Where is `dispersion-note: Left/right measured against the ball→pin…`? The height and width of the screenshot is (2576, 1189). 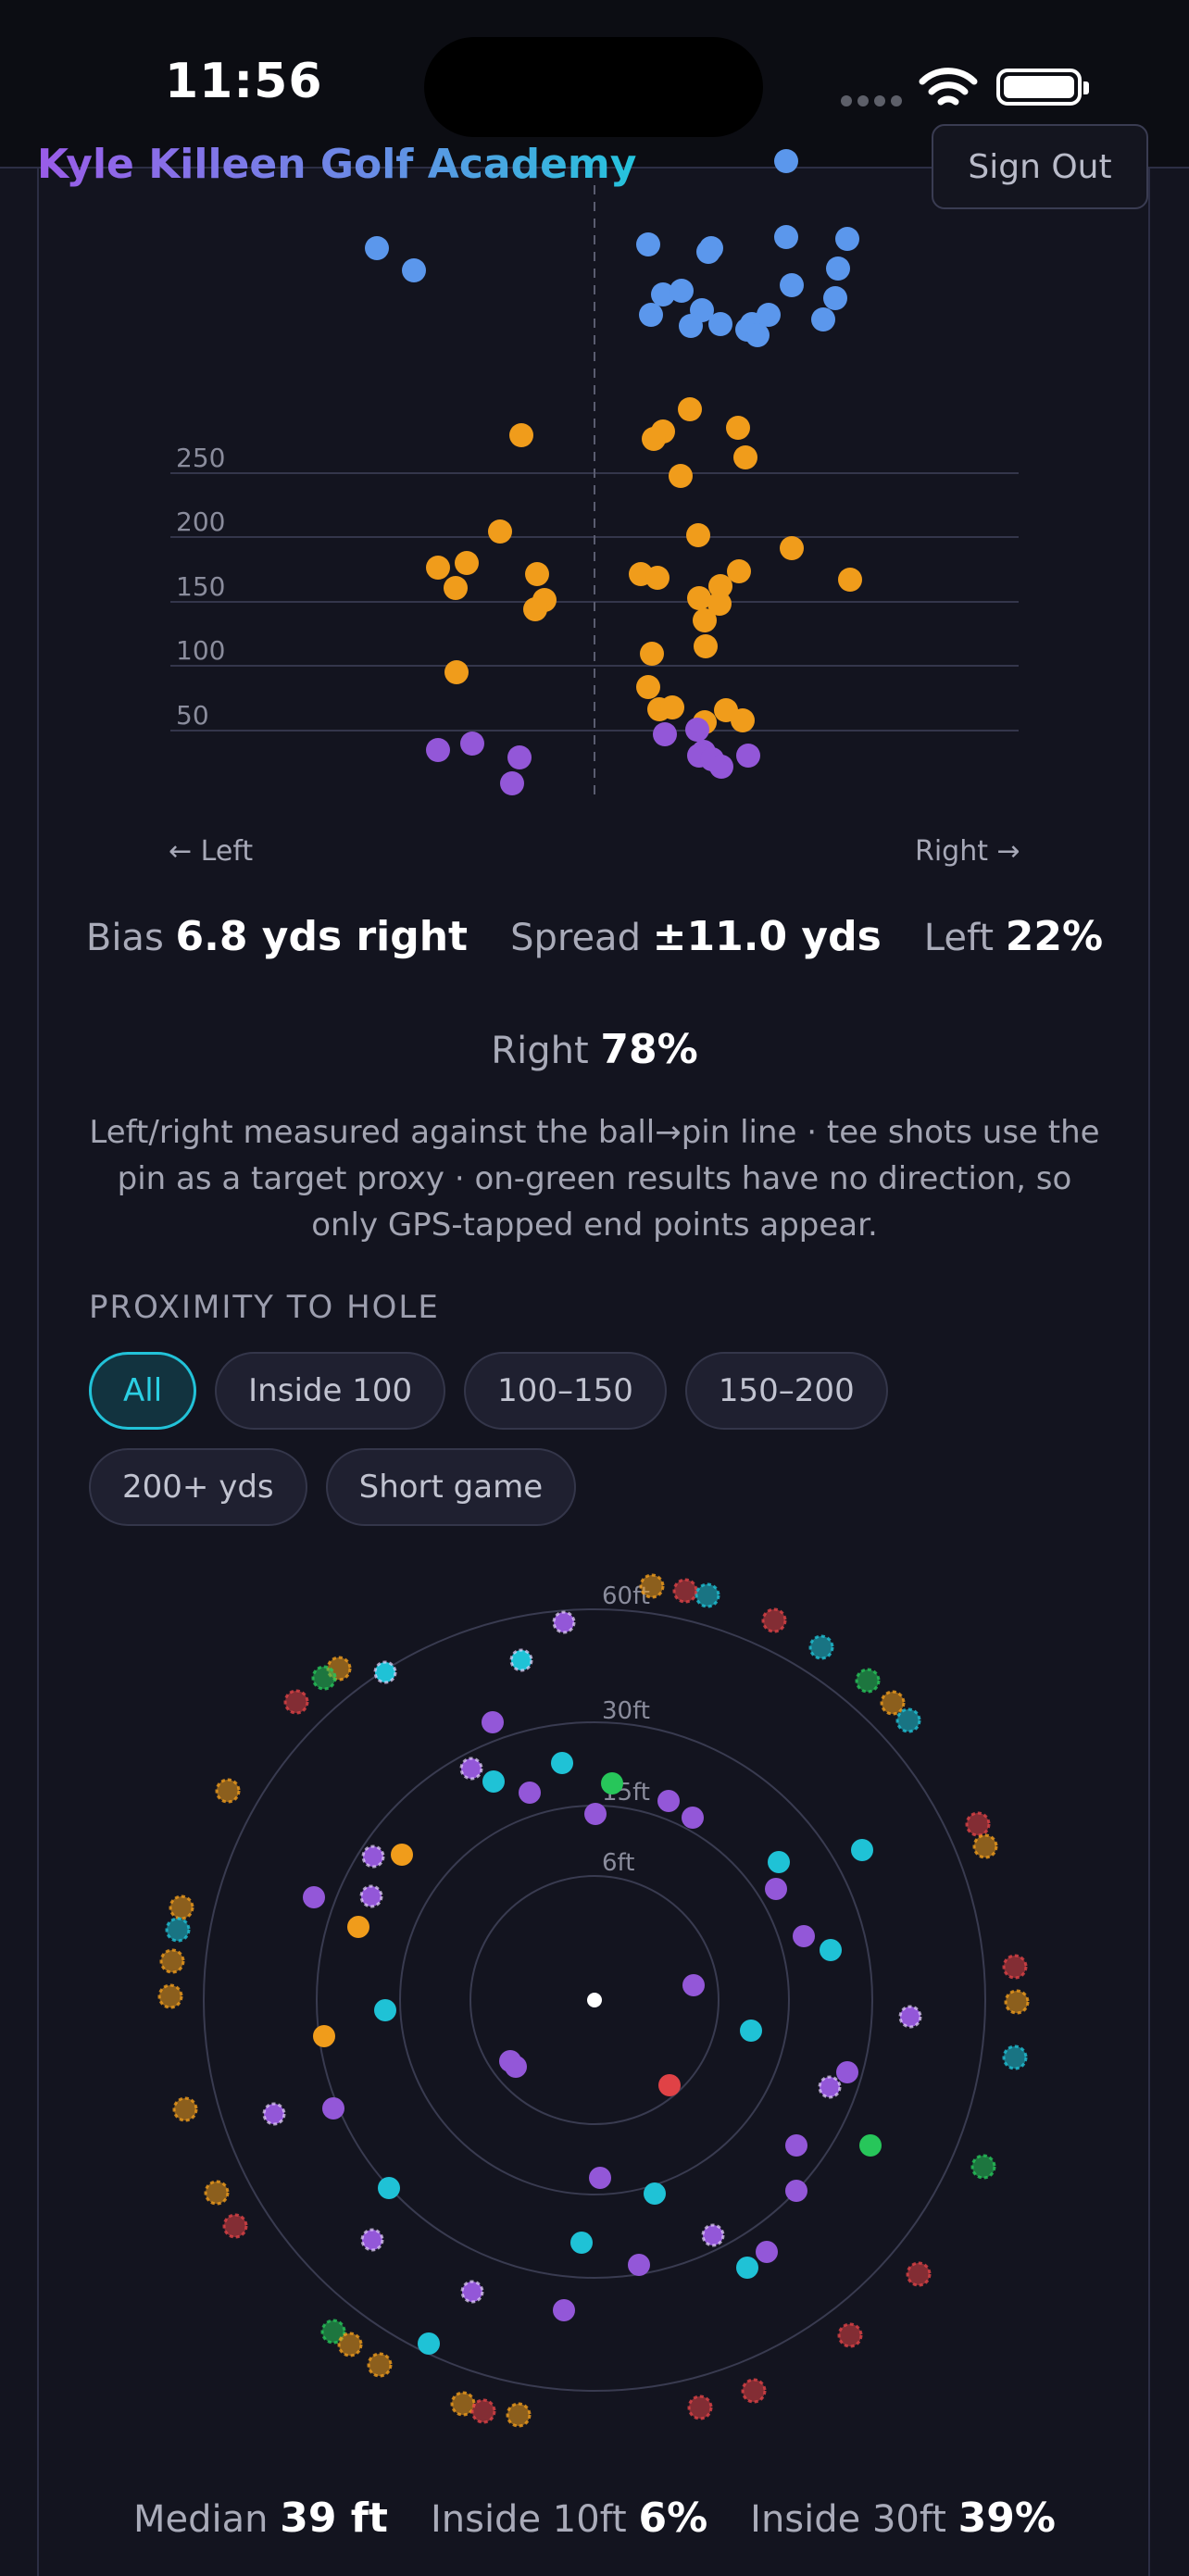
dispersion-note: Left/right measured against the ball→pin… is located at coordinates (594, 1179).